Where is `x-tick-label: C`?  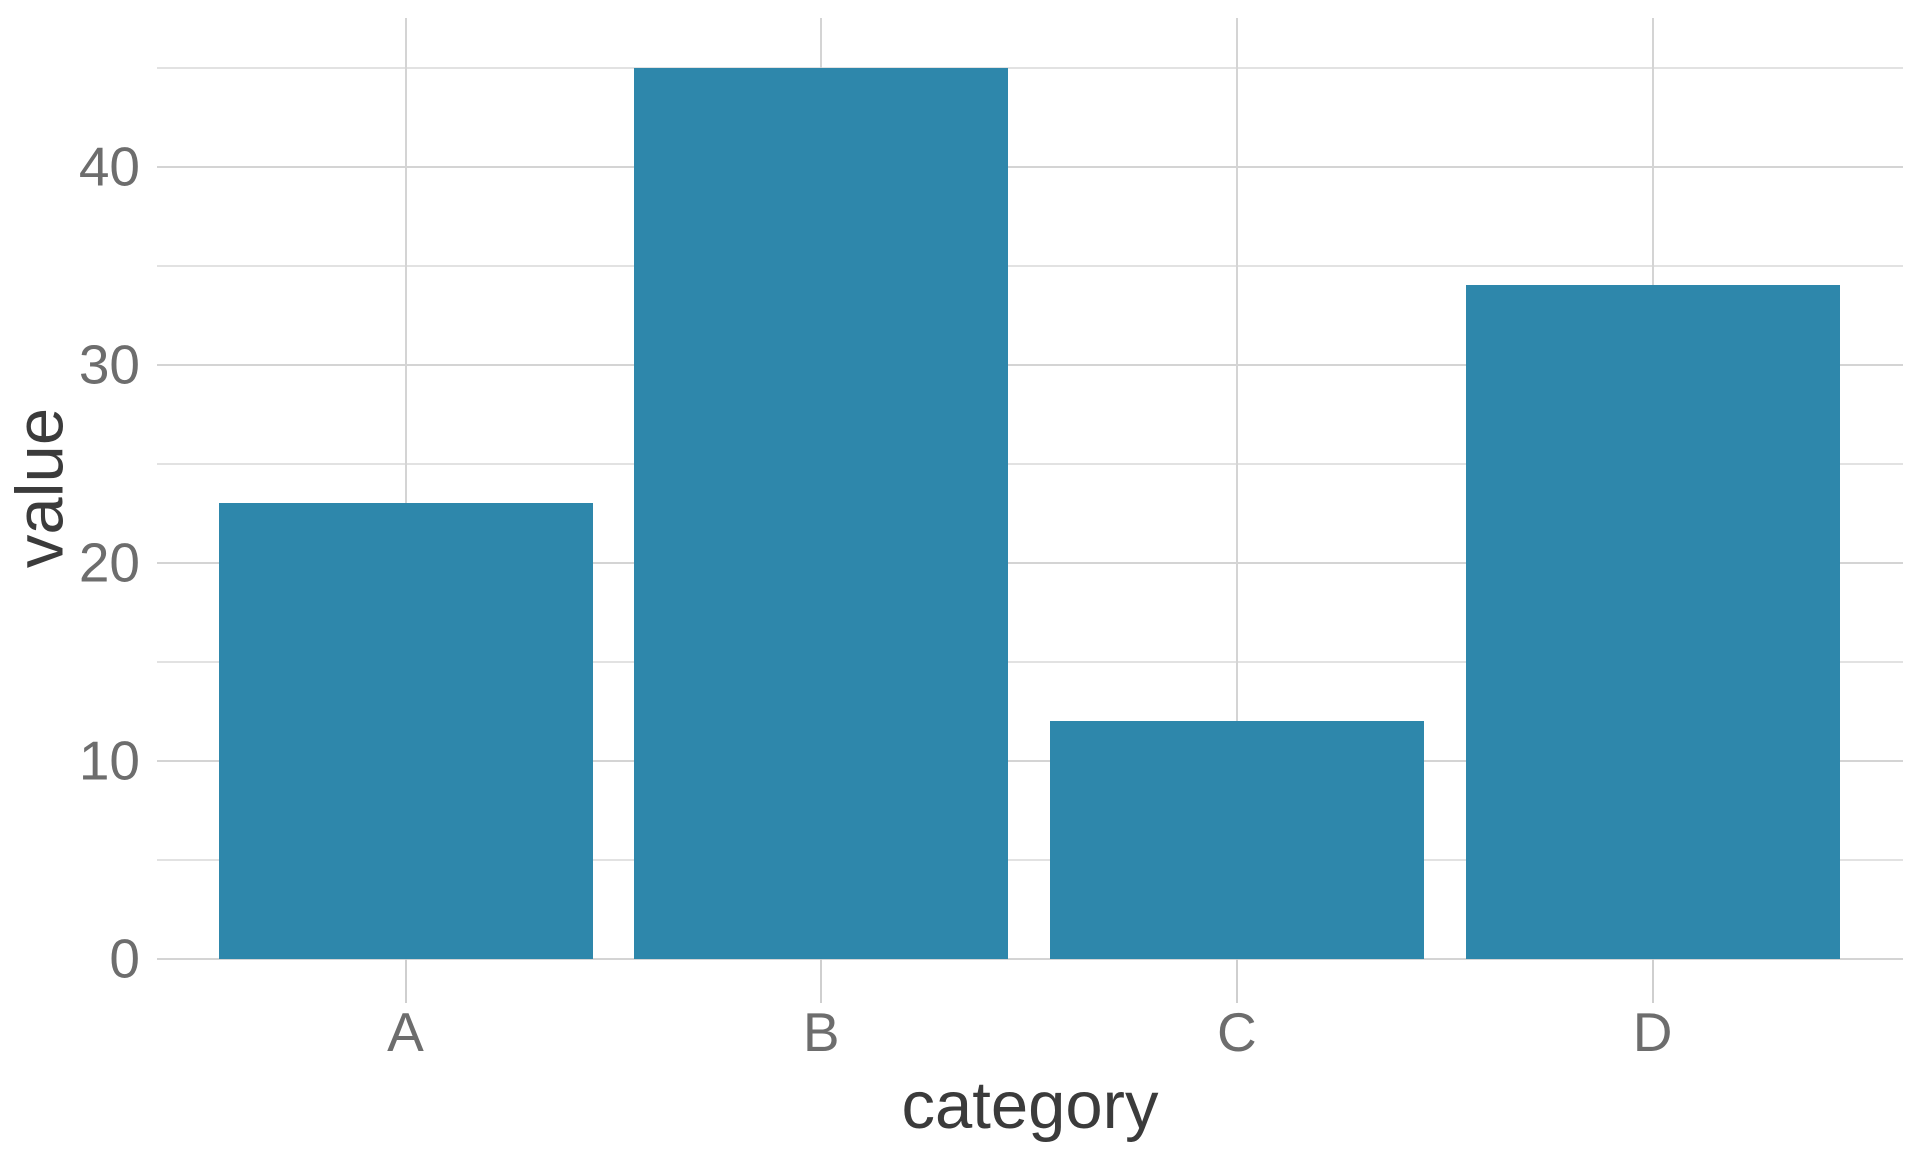
x-tick-label: C is located at coordinates (1237, 1032).